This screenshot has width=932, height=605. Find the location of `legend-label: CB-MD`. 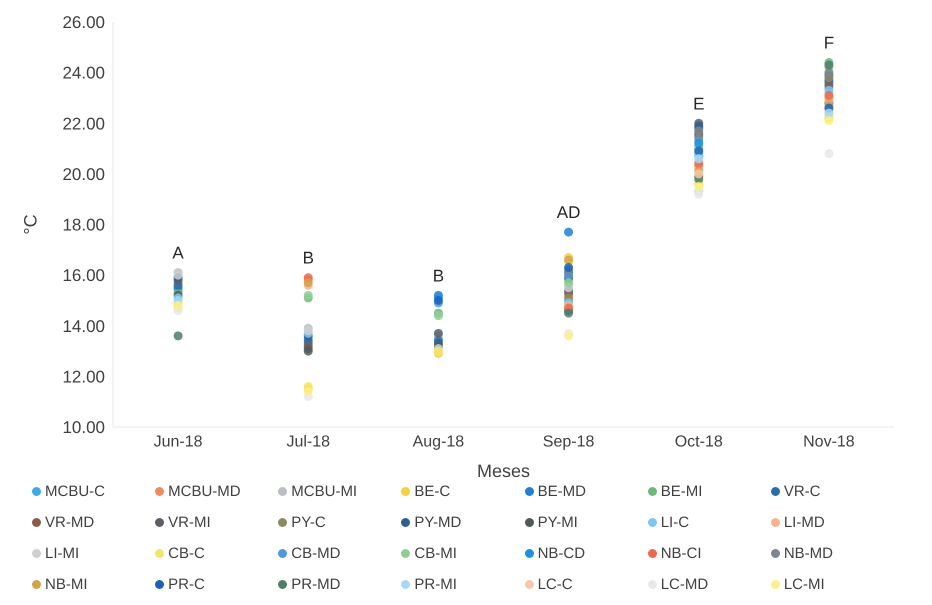

legend-label: CB-MD is located at coordinates (315, 553).